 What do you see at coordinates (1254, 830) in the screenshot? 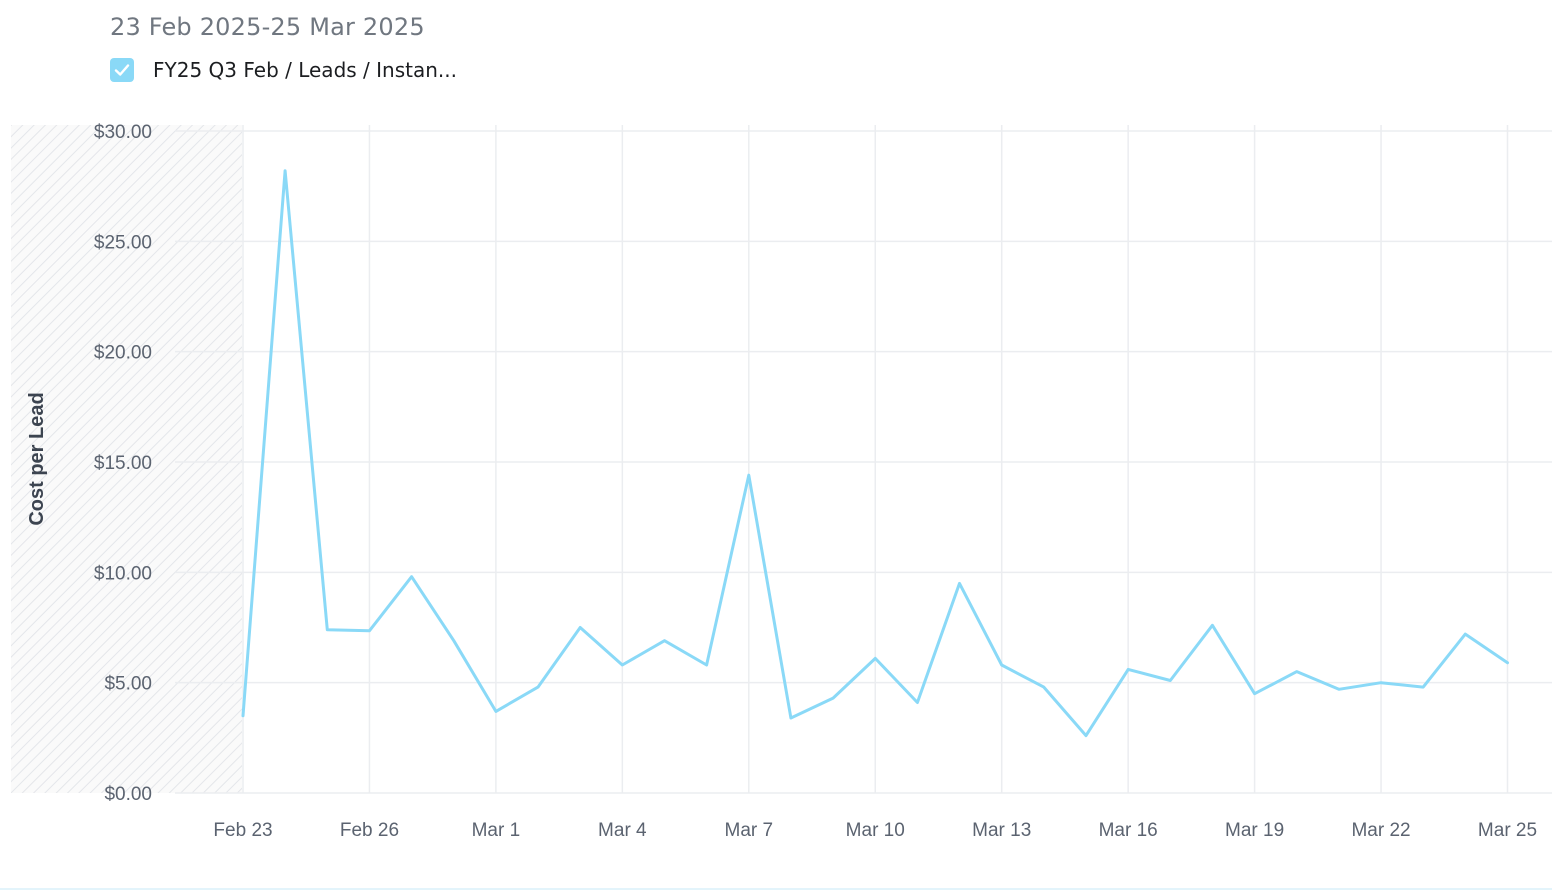
I see `x-tick-label: Mar 19` at bounding box center [1254, 830].